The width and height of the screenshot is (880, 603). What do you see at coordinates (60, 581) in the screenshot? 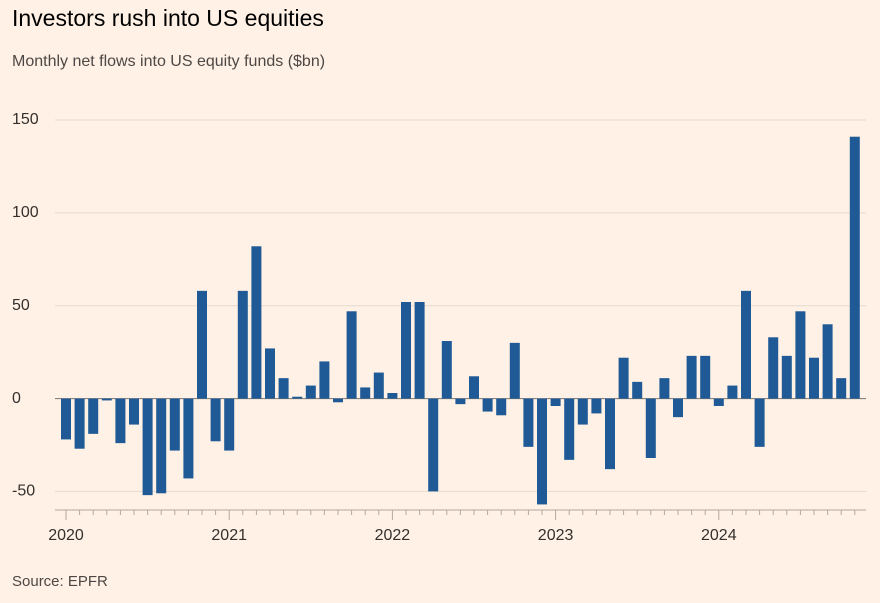
I see `source: Source: EPFR` at bounding box center [60, 581].